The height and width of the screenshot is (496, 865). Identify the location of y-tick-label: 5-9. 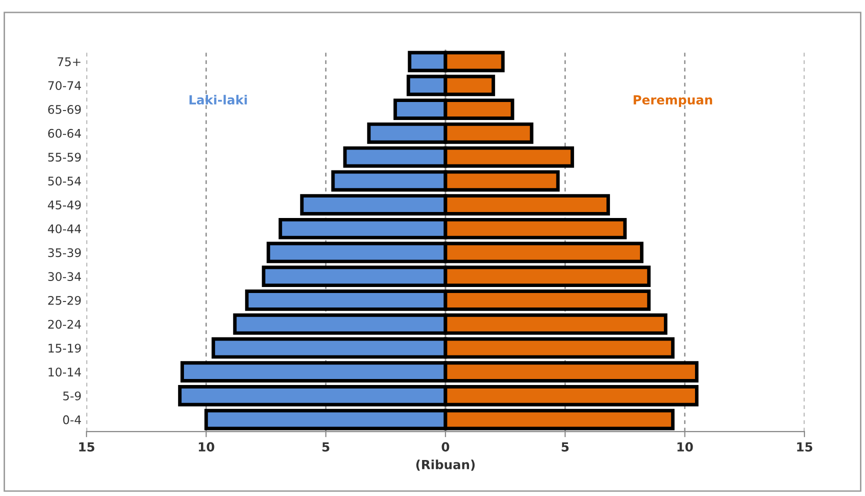
(72, 395).